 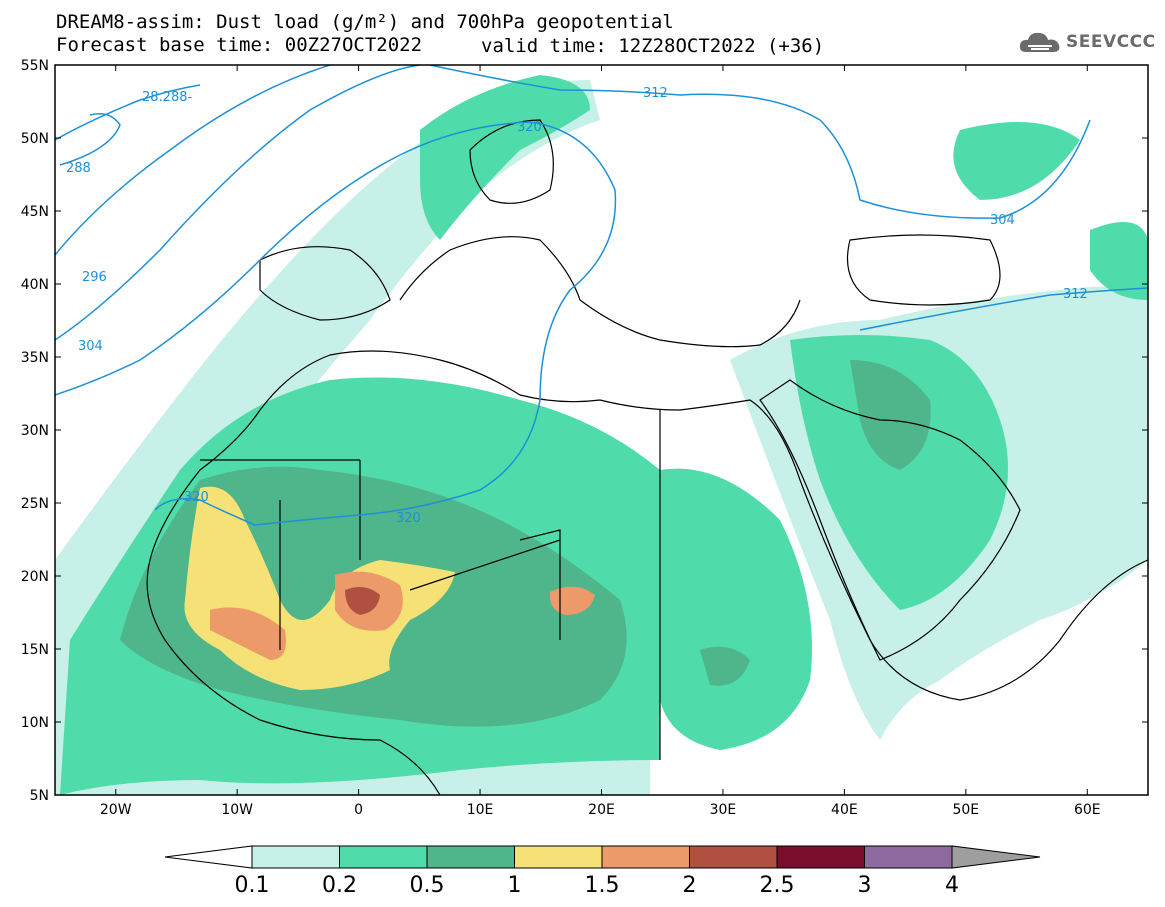 What do you see at coordinates (35, 650) in the screenshot?
I see `lat-tick-label: 15N` at bounding box center [35, 650].